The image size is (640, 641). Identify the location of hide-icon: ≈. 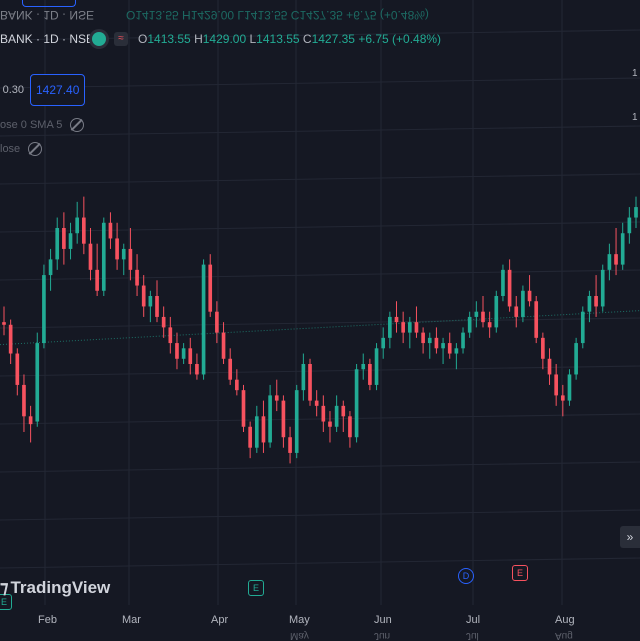
(121, 39).